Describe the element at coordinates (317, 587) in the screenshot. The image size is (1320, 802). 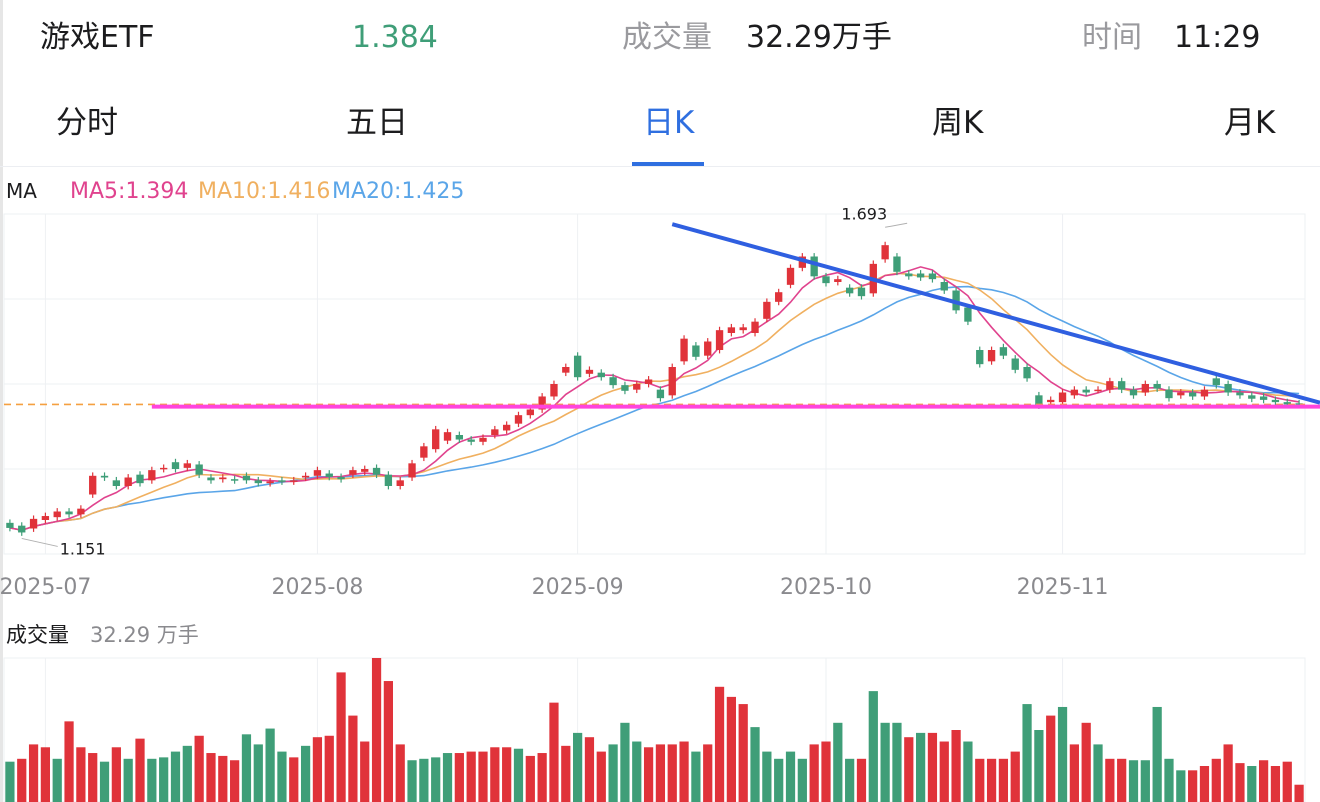
I see `x-tick-label: 2025-08` at that location.